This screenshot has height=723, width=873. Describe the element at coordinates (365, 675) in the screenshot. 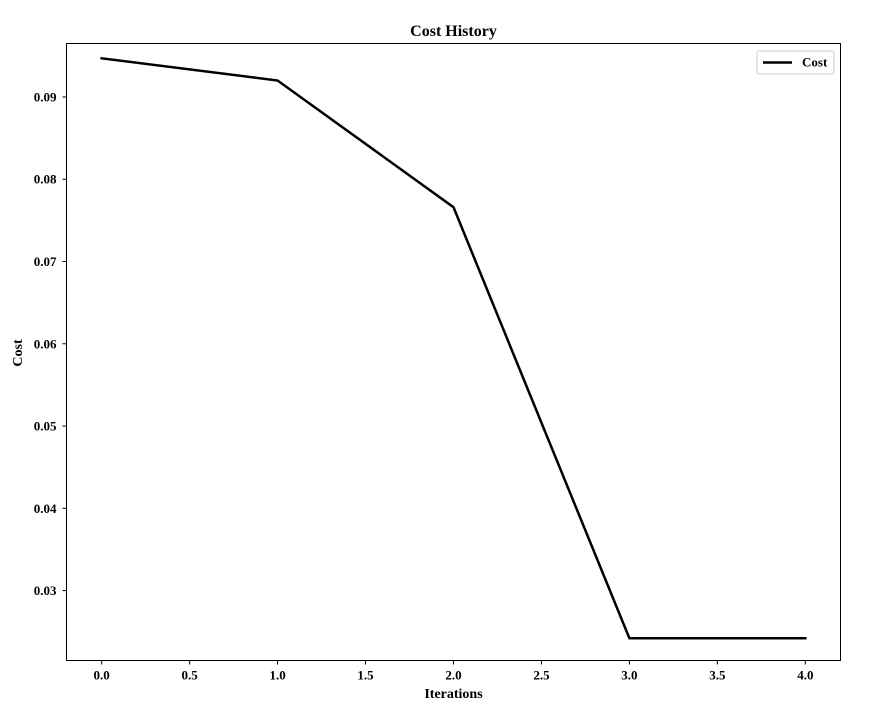

I see `x-tick-label: 1.5` at that location.